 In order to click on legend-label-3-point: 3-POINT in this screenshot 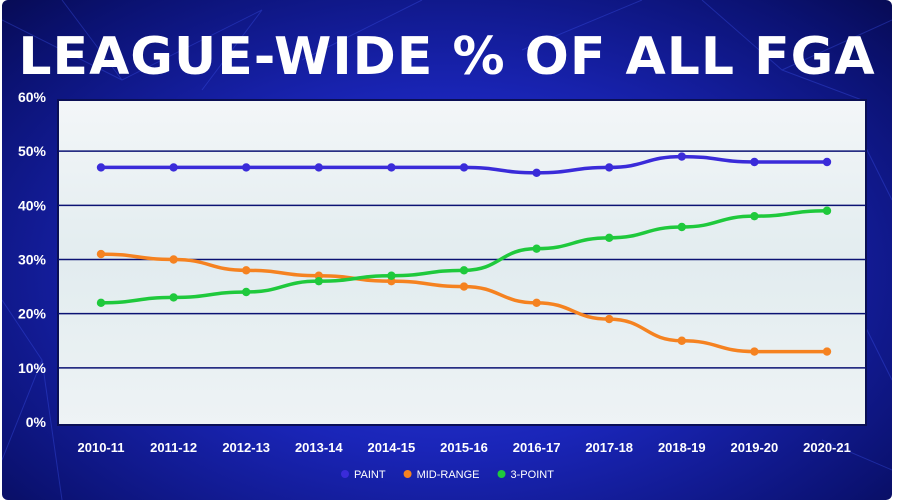, I will do `click(533, 475)`.